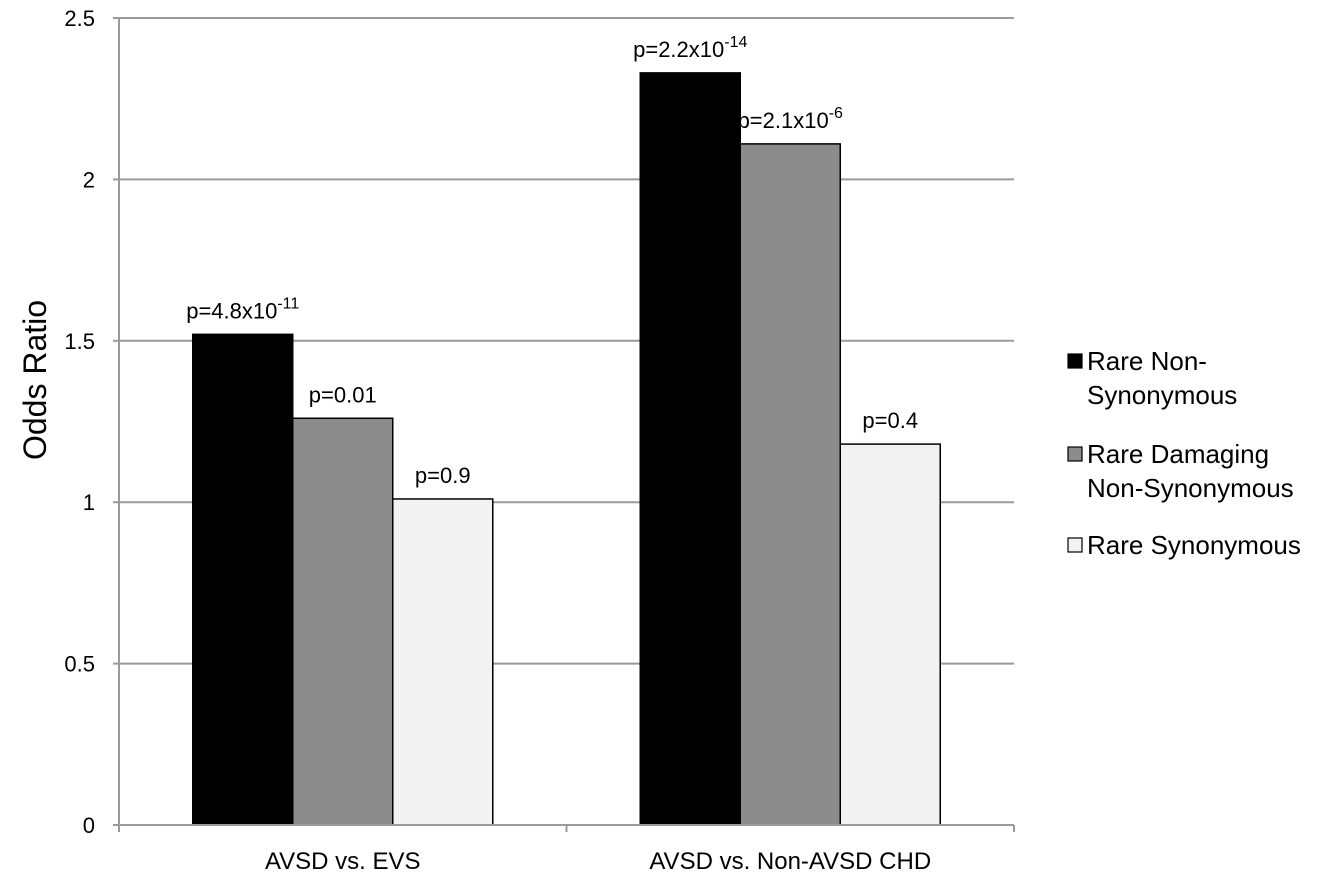 The width and height of the screenshot is (1338, 873). Describe the element at coordinates (1178, 454) in the screenshot. I see `legend-label: Rare Damaging` at that location.